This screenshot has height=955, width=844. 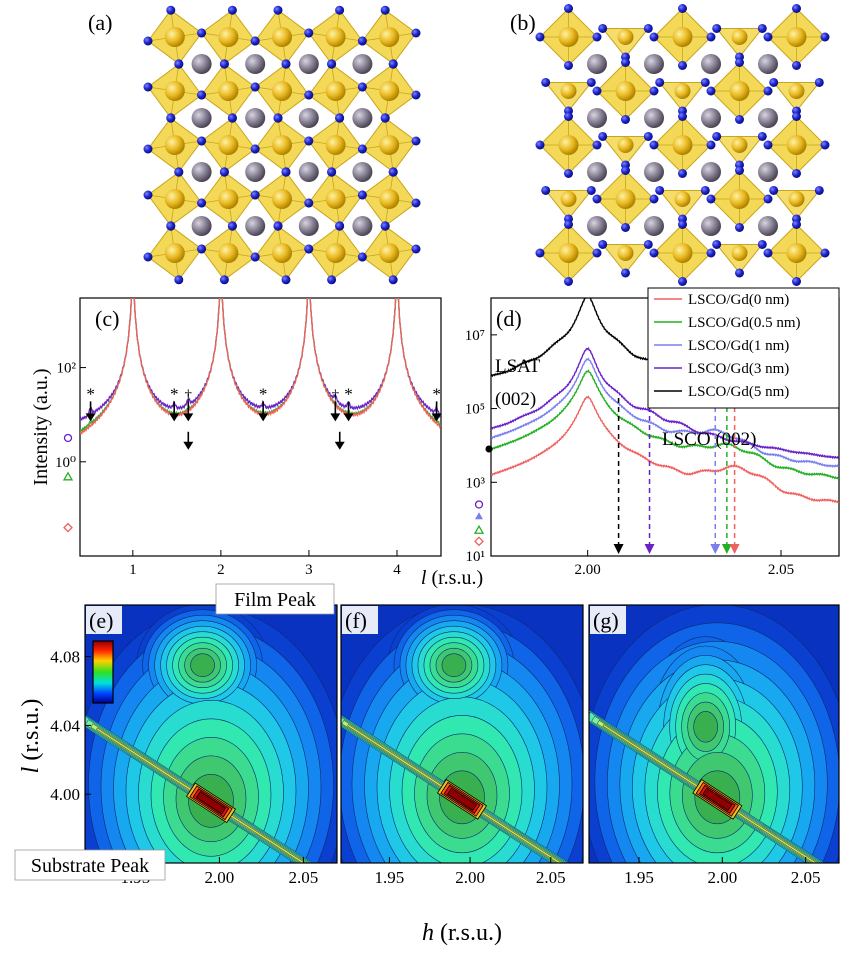 I want to click on rsm-frame, so click(x=211, y=734).